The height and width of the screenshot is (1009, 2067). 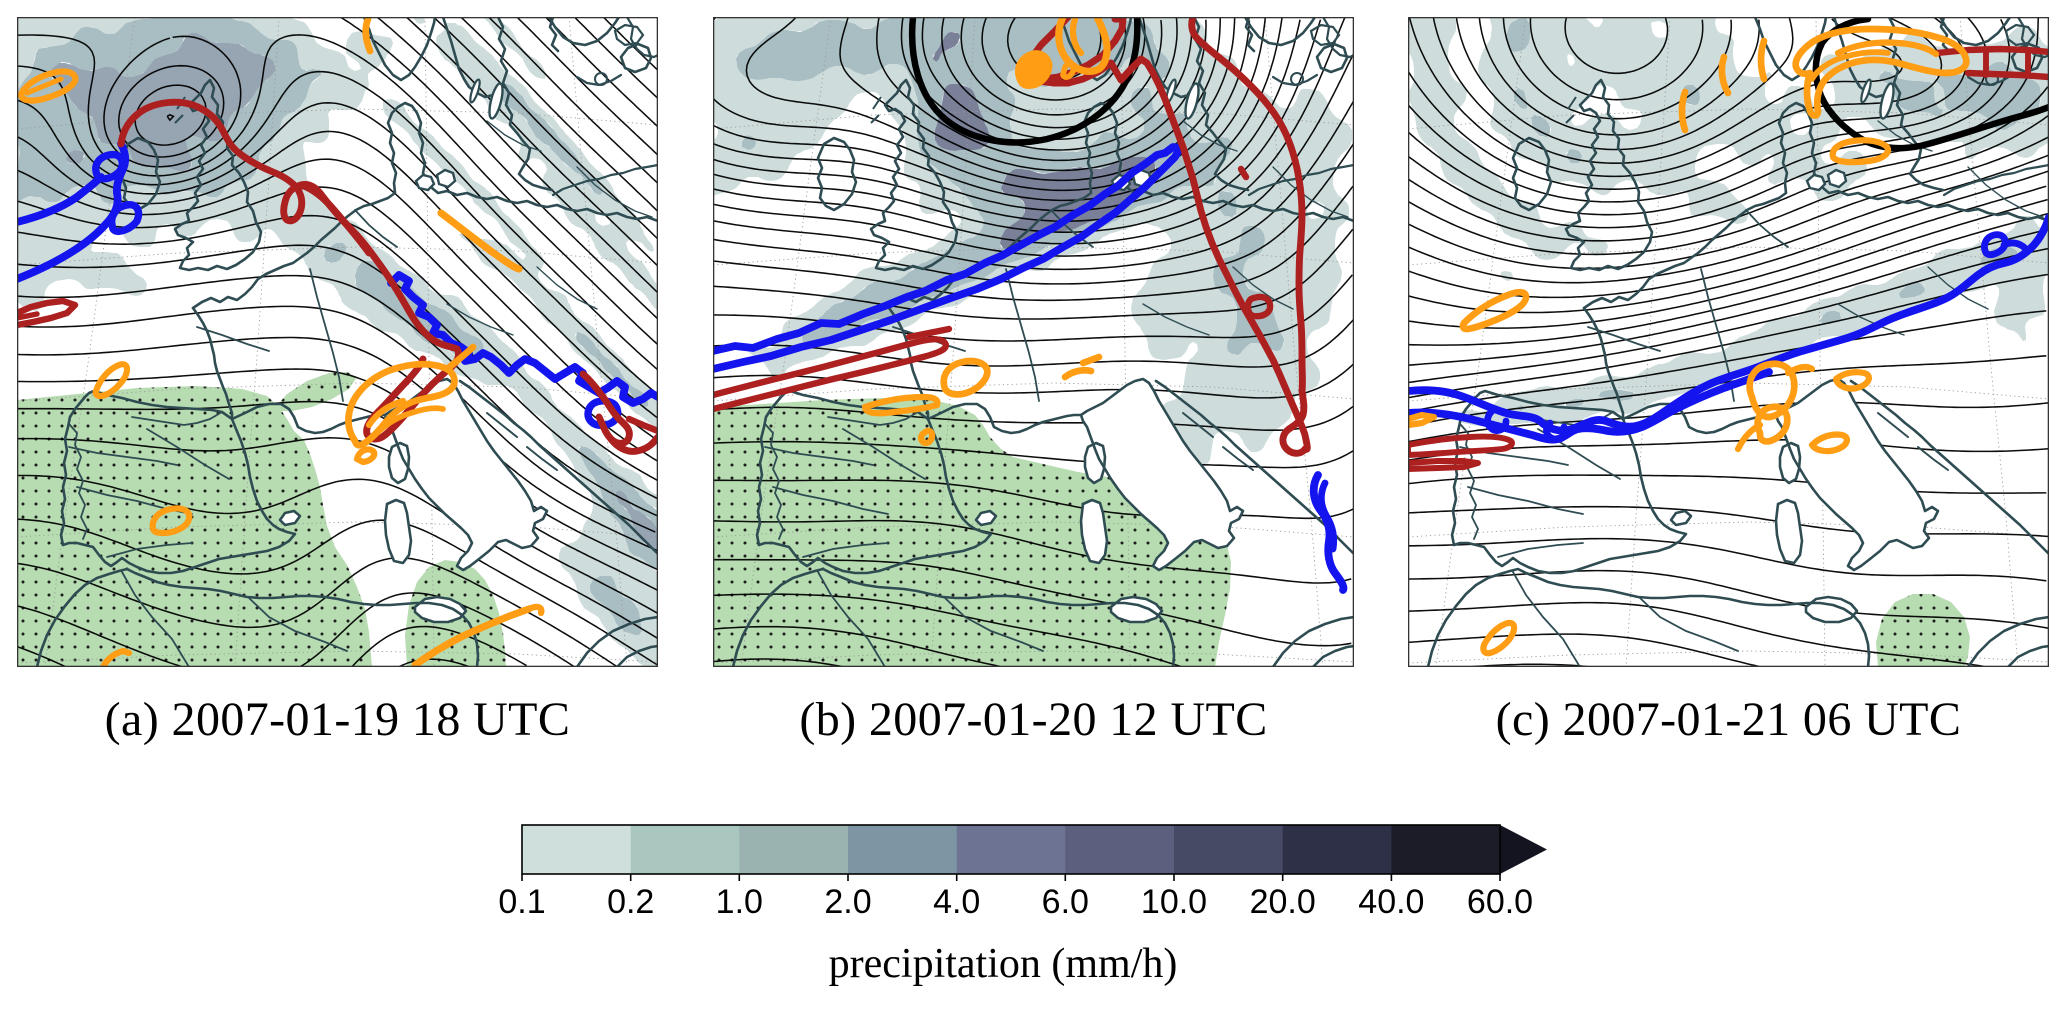 What do you see at coordinates (1500, 902) in the screenshot?
I see `svg-text: 60.0` at bounding box center [1500, 902].